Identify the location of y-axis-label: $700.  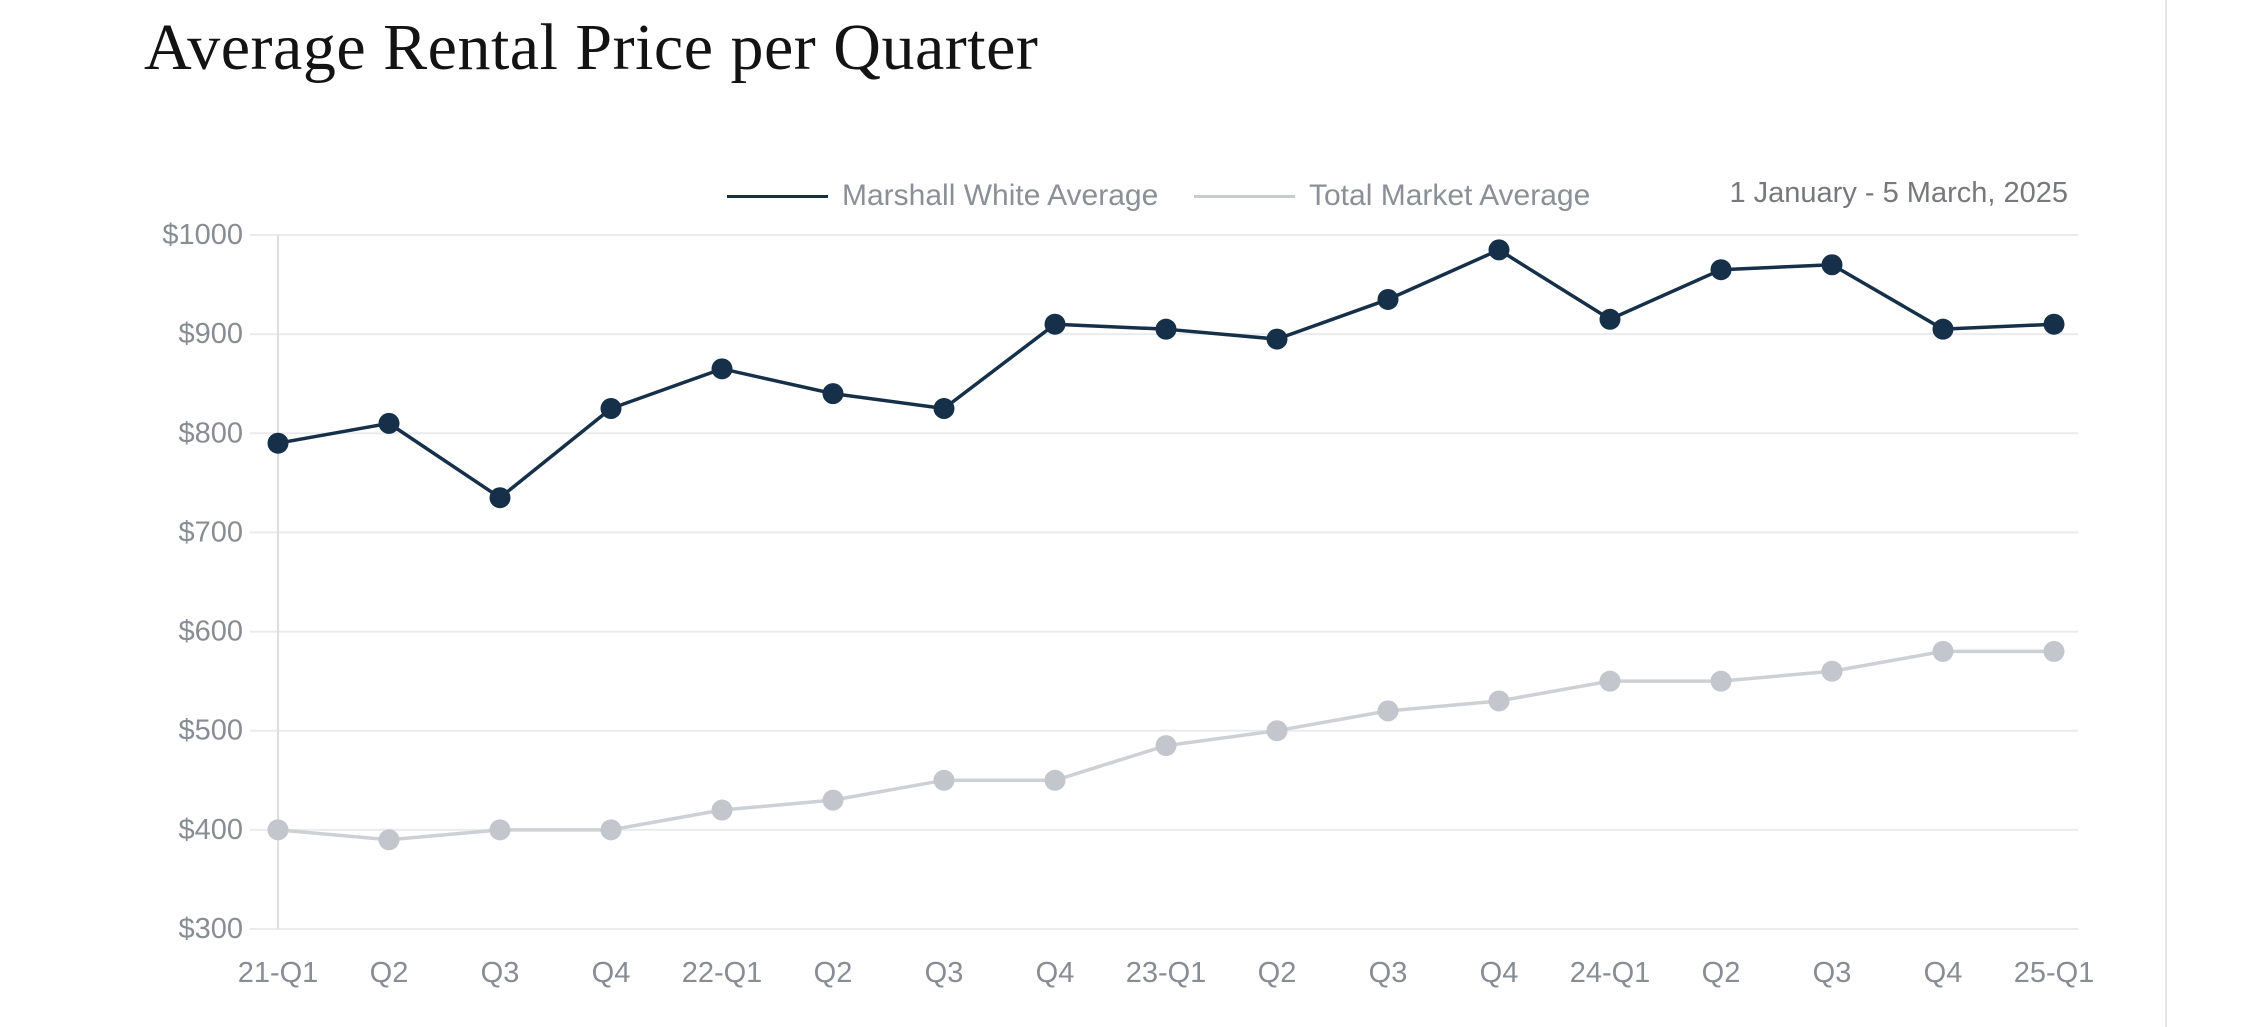
(210, 532).